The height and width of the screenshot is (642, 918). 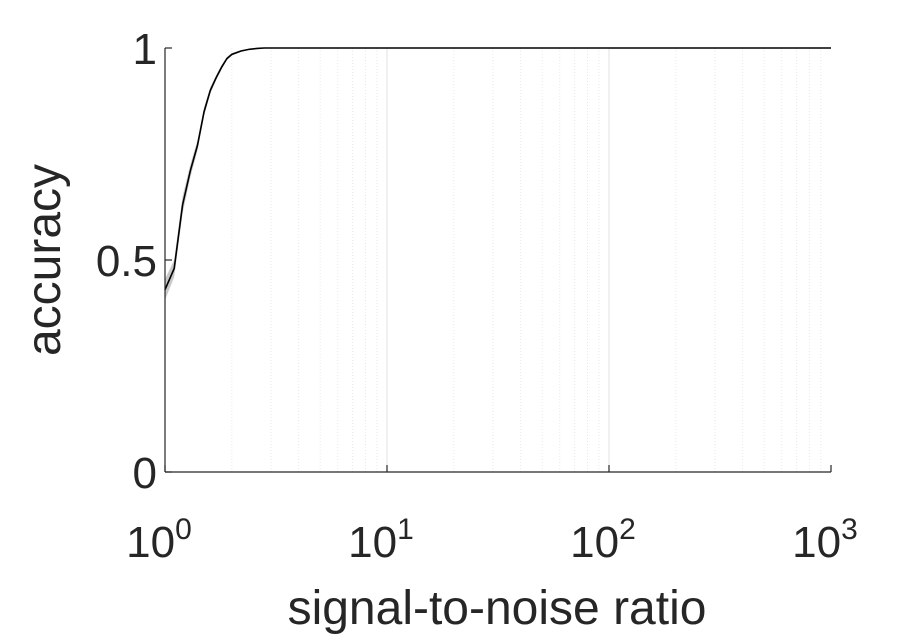 I want to click on x-tick-label: 10³, so click(x=825, y=540).